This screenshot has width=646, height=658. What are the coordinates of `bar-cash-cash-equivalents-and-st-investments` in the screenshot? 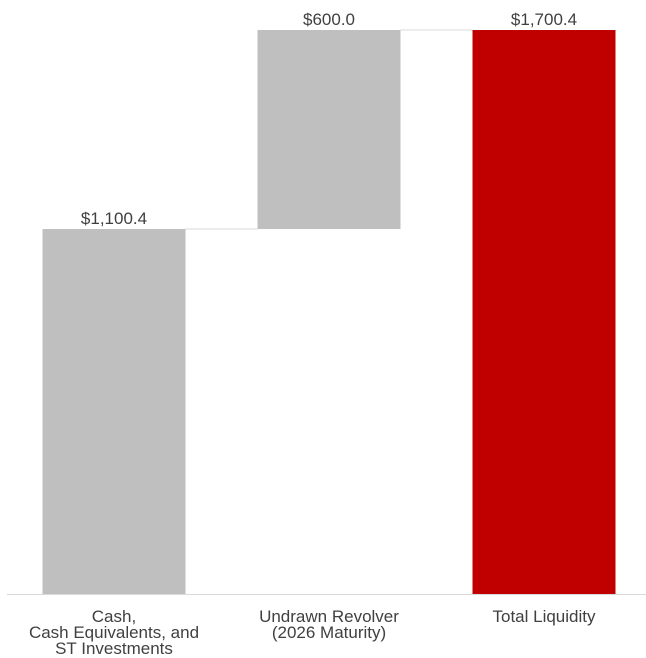 It's located at (114, 411).